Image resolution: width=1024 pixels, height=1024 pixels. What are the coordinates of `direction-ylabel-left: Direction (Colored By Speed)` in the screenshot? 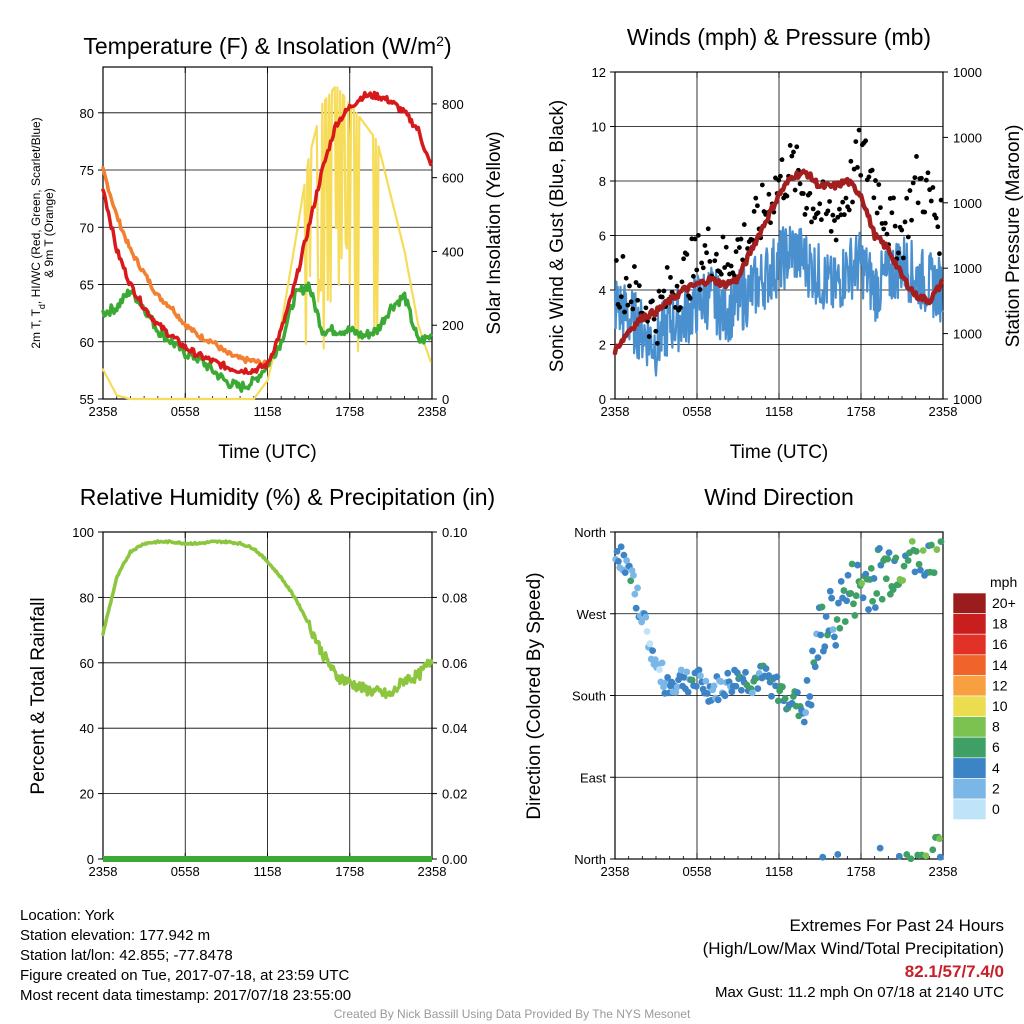 It's located at (534, 695).